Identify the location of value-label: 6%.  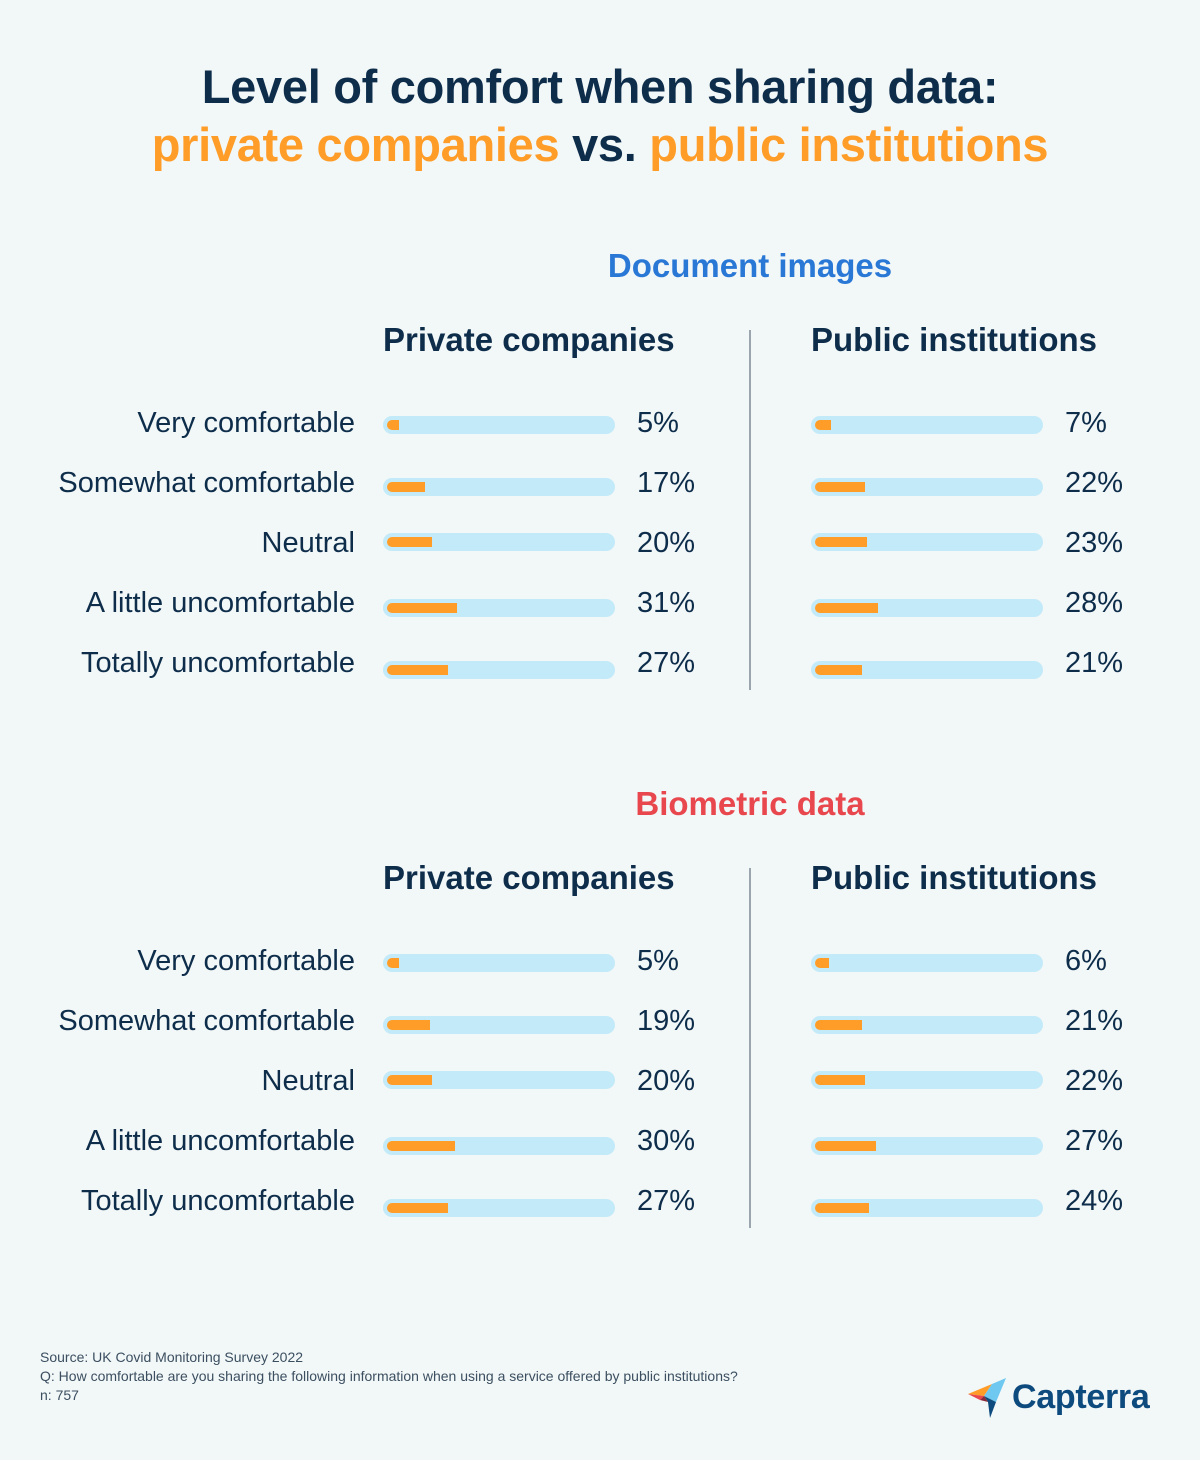
(1086, 961).